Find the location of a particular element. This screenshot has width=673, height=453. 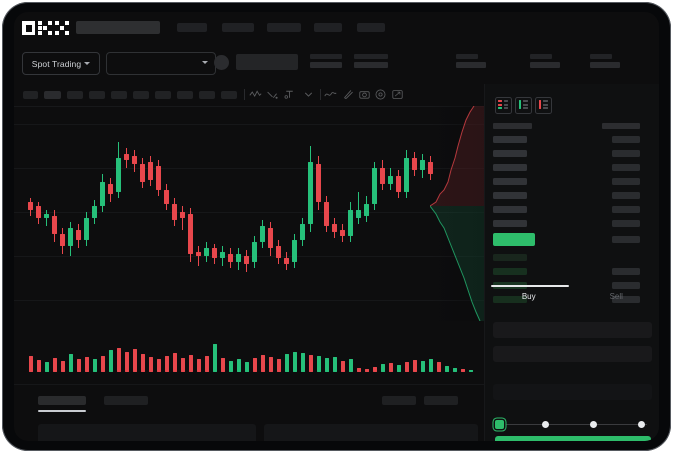

orderbook-asks-icon is located at coordinates (543, 105).